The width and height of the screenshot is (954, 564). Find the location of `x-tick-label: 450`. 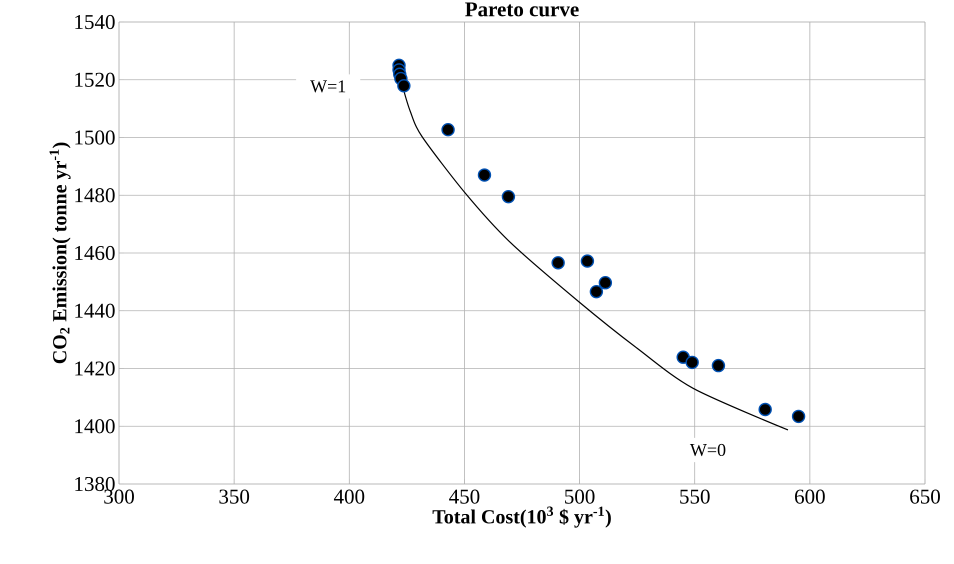

x-tick-label: 450 is located at coordinates (464, 497).